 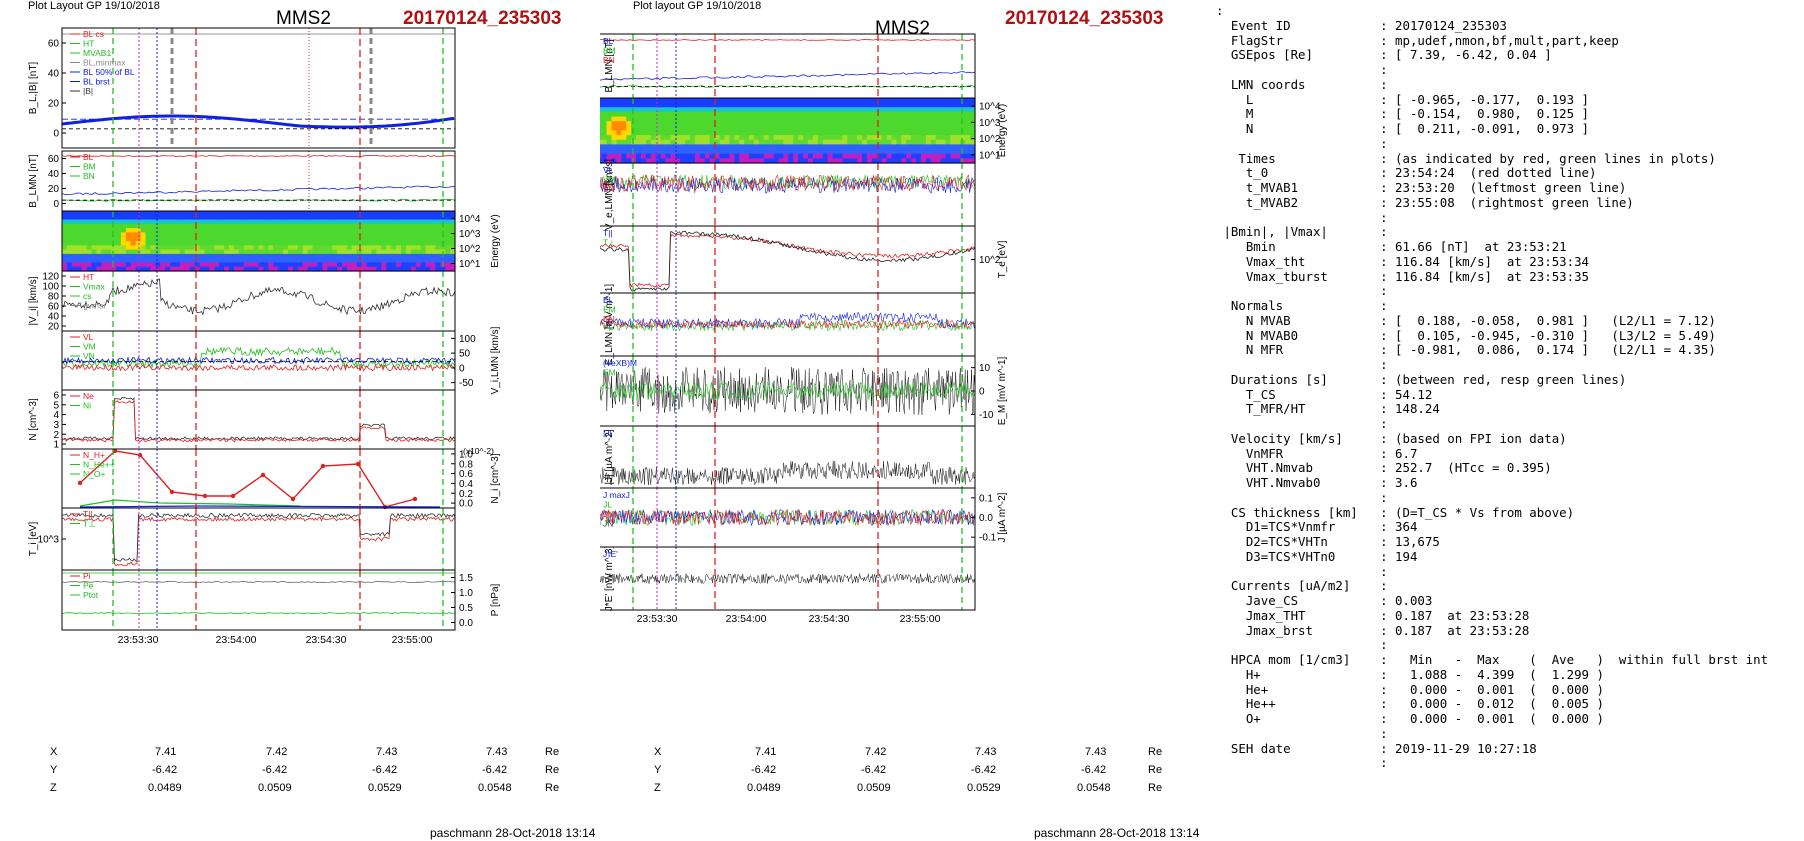 What do you see at coordinates (465, 354) in the screenshot?
I see `y-tick-label: 50` at bounding box center [465, 354].